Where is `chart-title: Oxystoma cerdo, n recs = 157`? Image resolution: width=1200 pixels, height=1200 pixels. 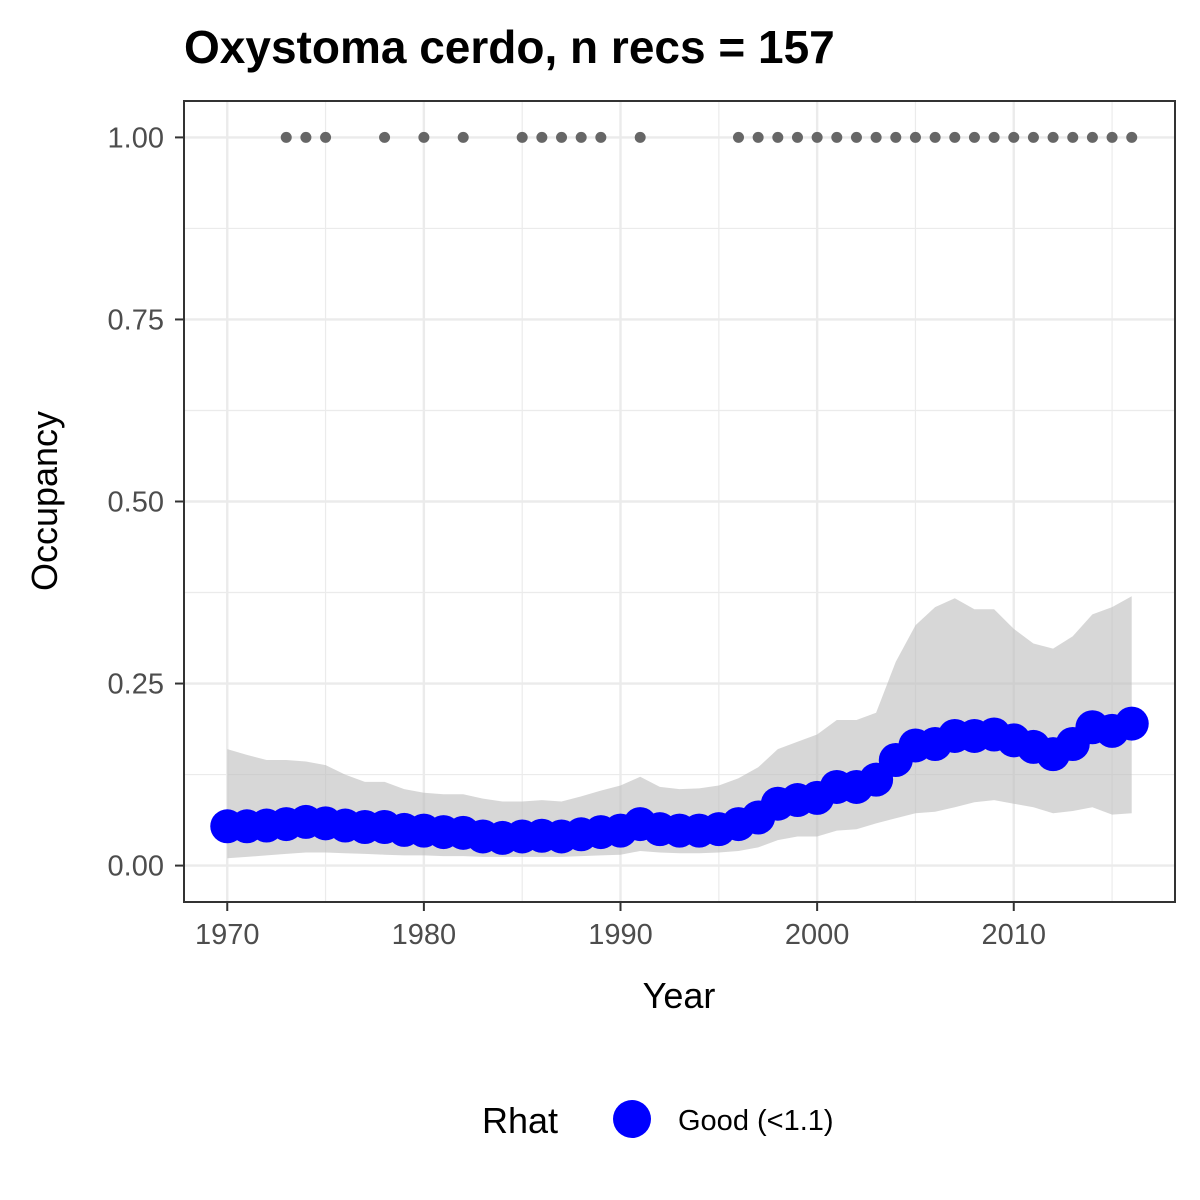 chart-title: Oxystoma cerdo, n recs = 157 is located at coordinates (509, 47).